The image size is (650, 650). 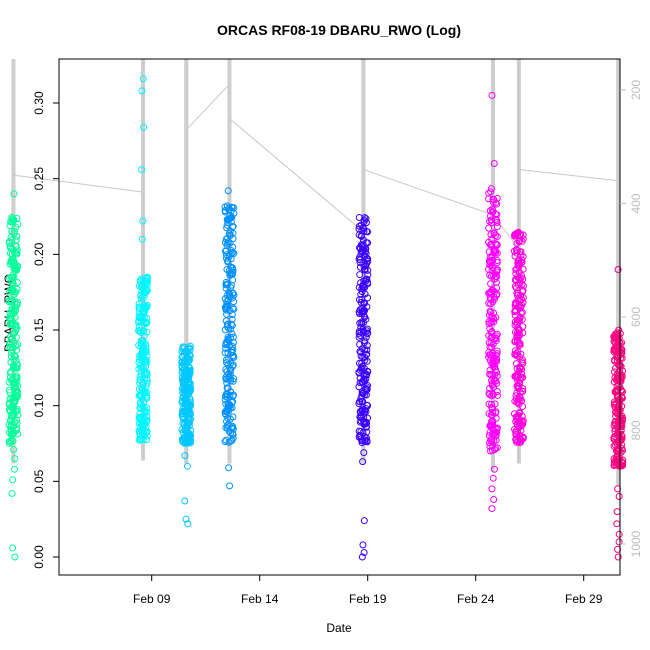 What do you see at coordinates (296, 175) in the screenshot?
I see `pressure-connector` at bounding box center [296, 175].